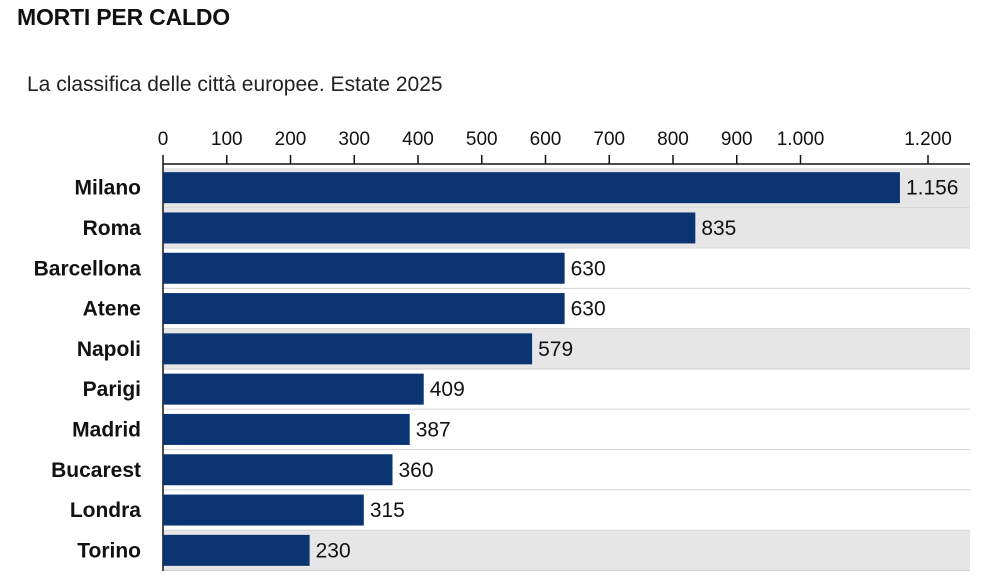 This screenshot has width=1000, height=582. I want to click on category-label: Milano, so click(108, 188).